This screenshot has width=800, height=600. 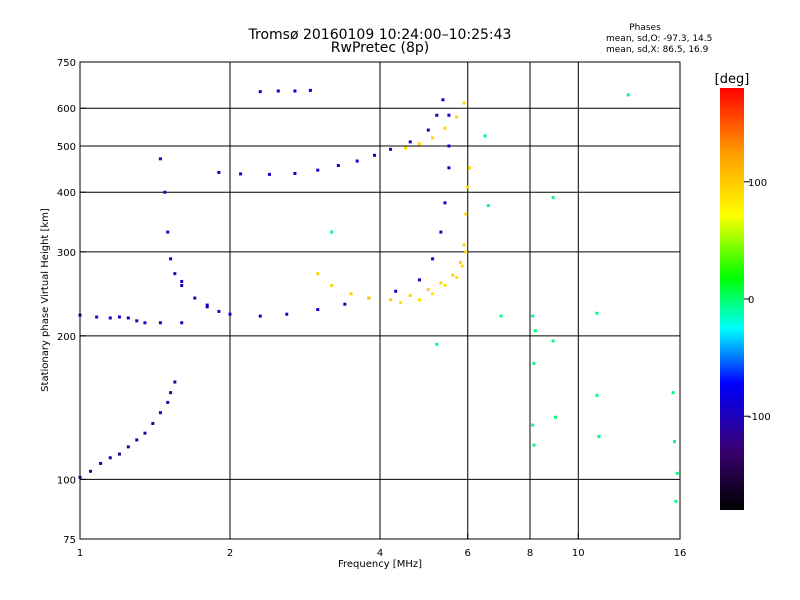 What do you see at coordinates (468, 553) in the screenshot?
I see `x-tick-label: 6` at bounding box center [468, 553].